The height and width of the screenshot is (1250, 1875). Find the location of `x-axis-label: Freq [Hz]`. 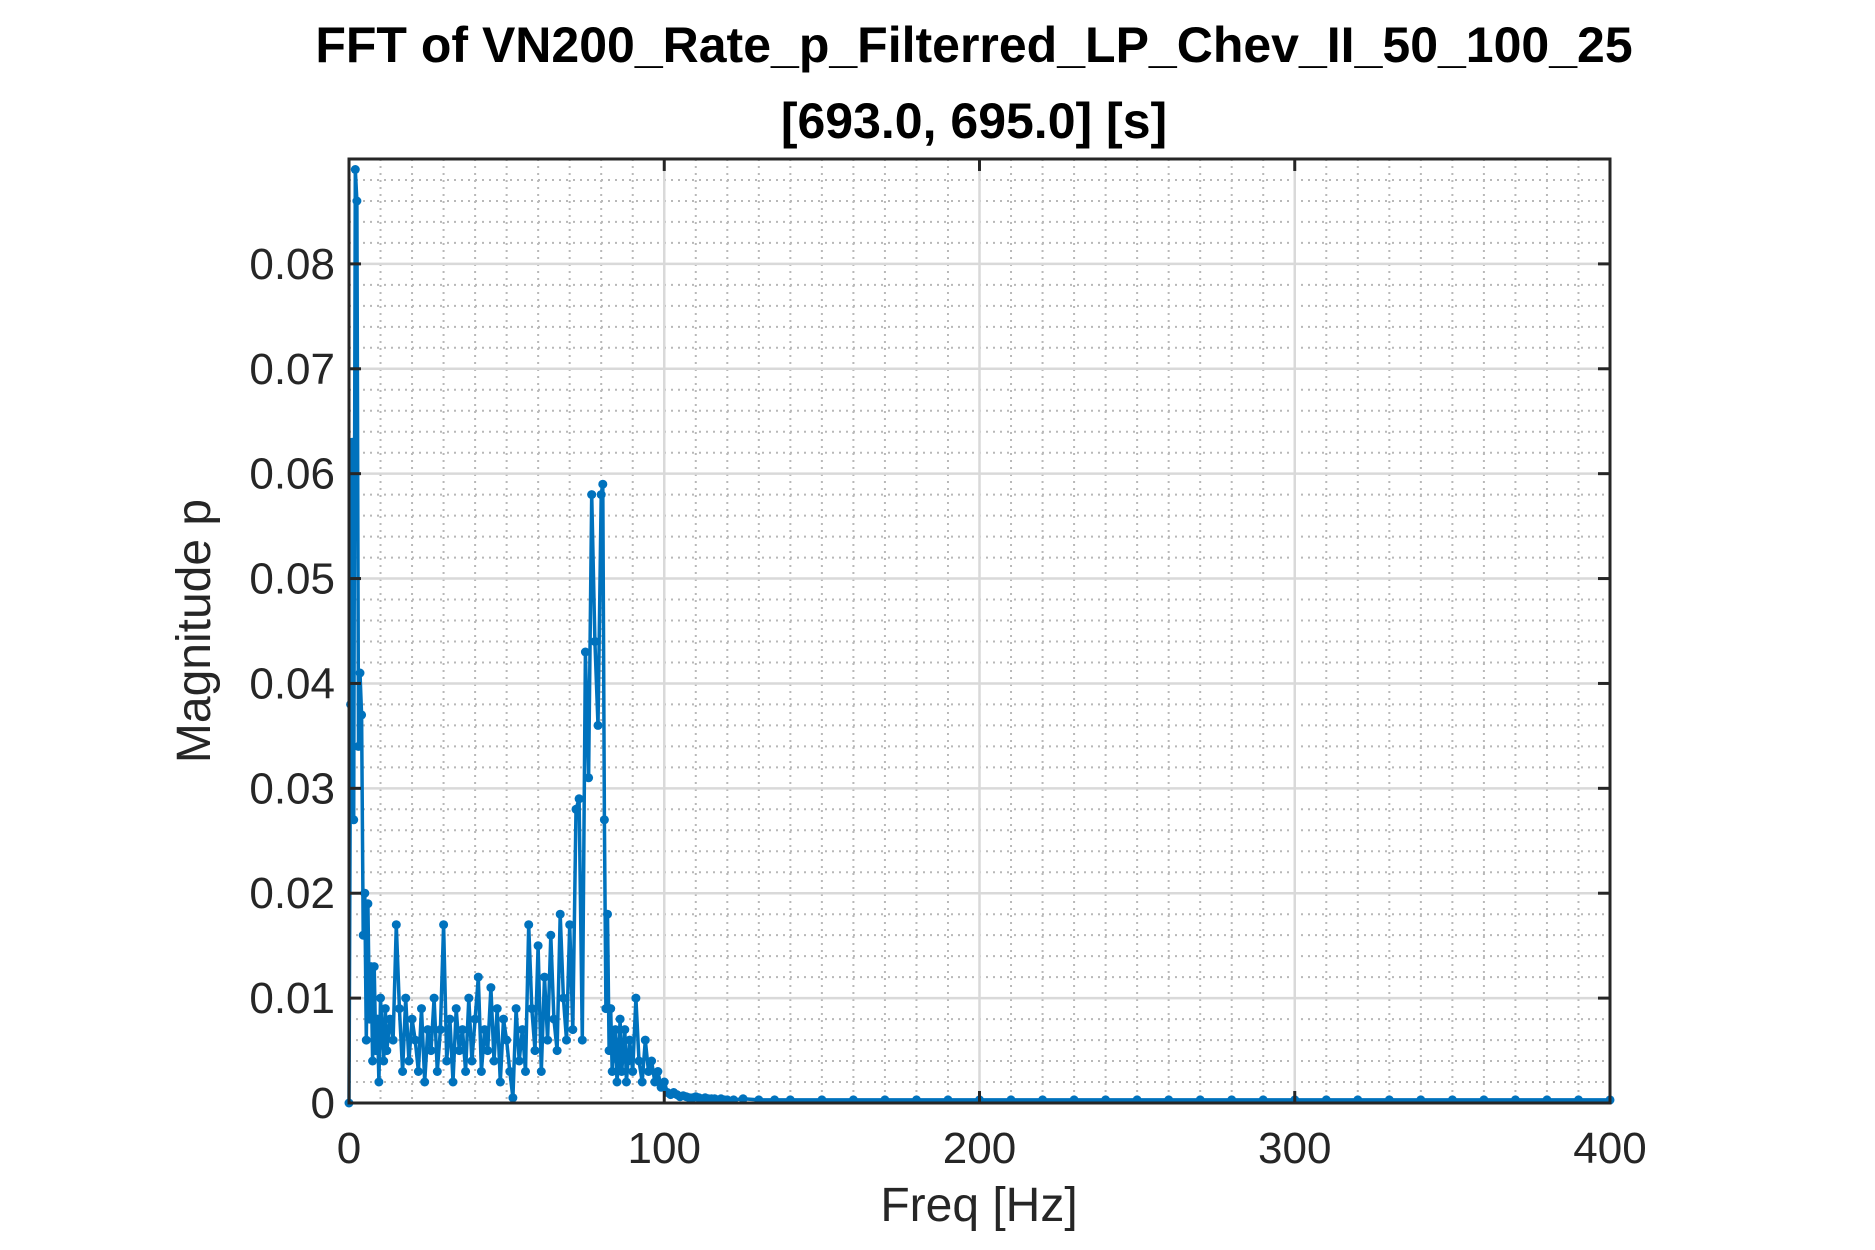

x-axis-label: Freq [Hz] is located at coordinates (978, 1205).